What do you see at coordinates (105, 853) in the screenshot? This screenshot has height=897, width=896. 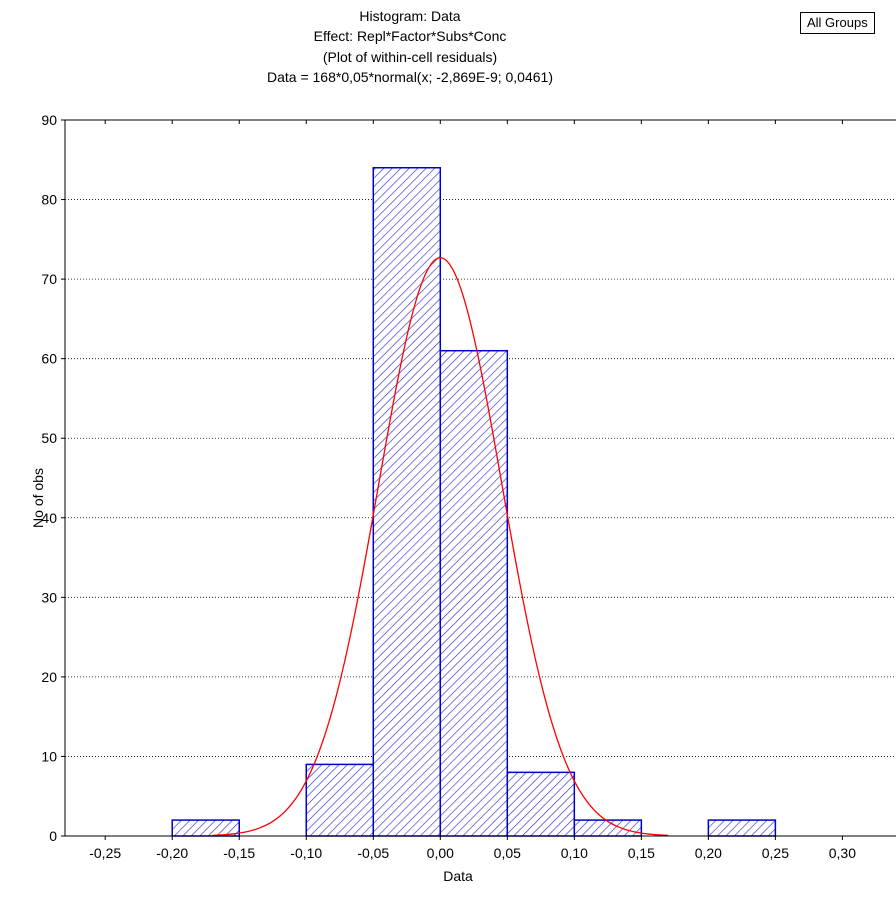 I see `x-tick-label: -0,25` at bounding box center [105, 853].